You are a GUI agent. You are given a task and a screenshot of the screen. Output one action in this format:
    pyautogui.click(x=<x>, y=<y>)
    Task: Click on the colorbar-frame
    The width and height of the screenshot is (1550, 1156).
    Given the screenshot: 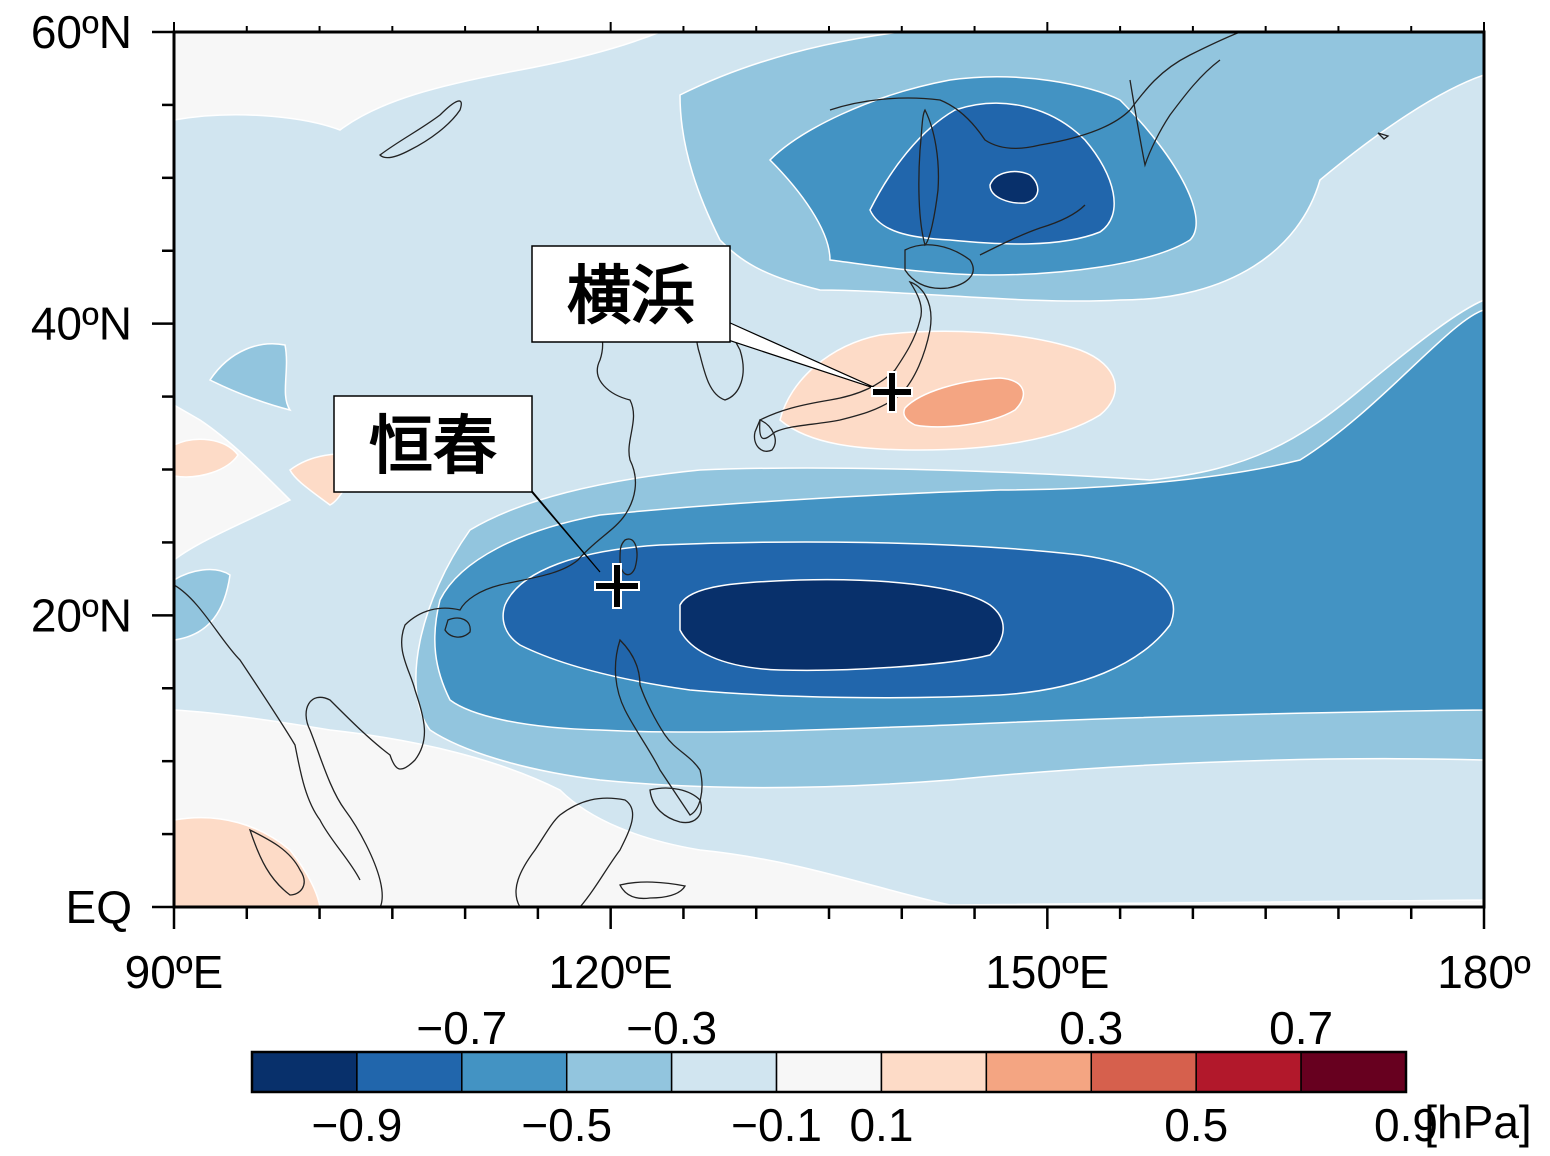 What is the action you would take?
    pyautogui.click(x=829, y=1072)
    